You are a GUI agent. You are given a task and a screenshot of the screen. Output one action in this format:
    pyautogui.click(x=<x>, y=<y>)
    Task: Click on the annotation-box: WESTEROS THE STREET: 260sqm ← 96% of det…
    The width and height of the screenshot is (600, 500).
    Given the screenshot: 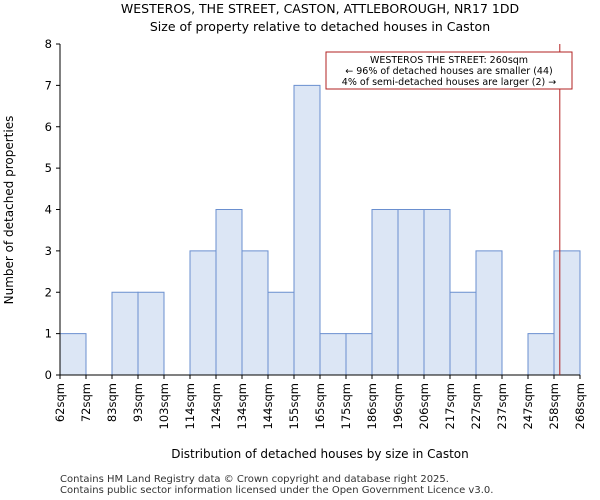 What is the action you would take?
    pyautogui.click(x=449, y=70)
    